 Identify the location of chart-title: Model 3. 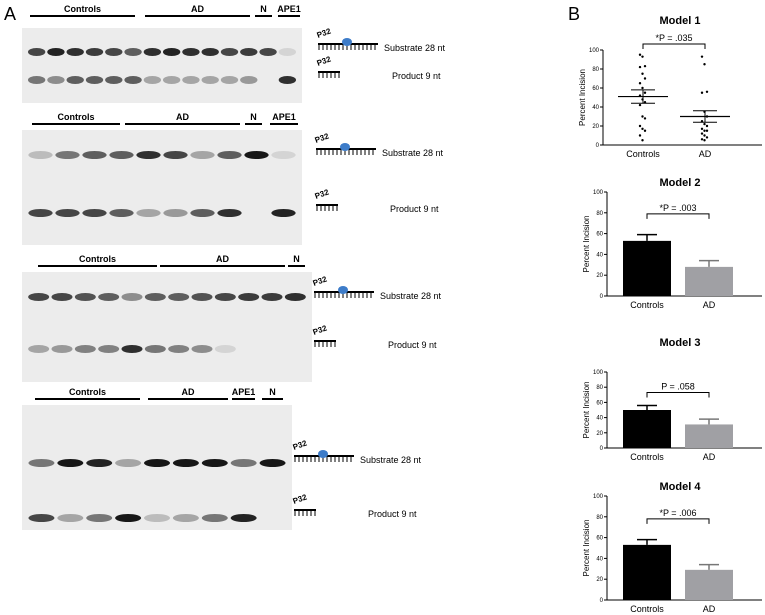
(680, 343).